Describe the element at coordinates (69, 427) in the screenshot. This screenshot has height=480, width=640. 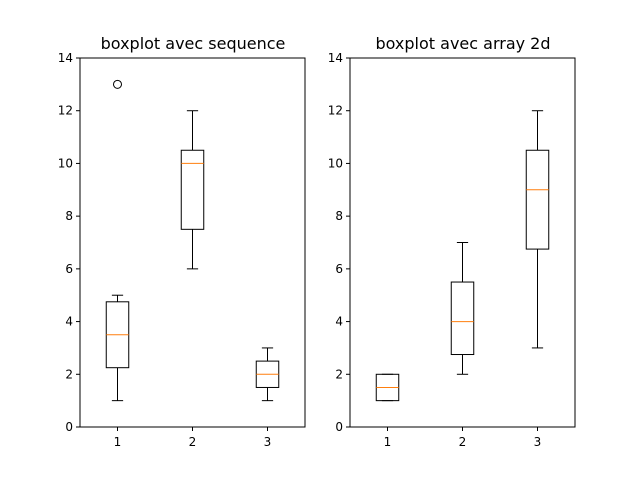
I see `left-ytick-label: 0` at that location.